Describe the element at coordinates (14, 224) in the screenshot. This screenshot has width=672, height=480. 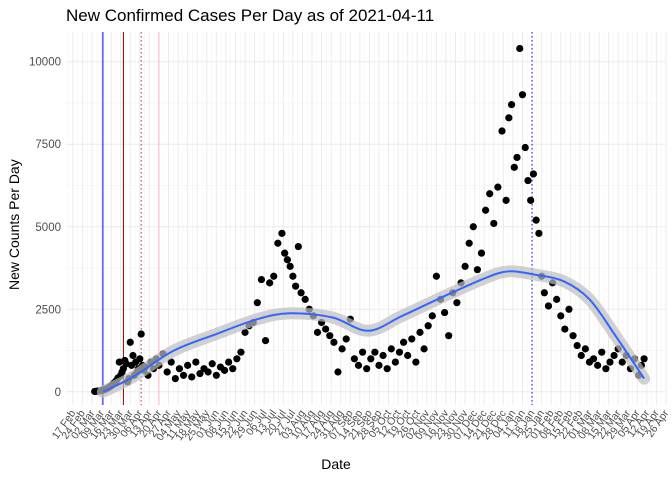
I see `y-axis-label: New Counts Per Day` at that location.